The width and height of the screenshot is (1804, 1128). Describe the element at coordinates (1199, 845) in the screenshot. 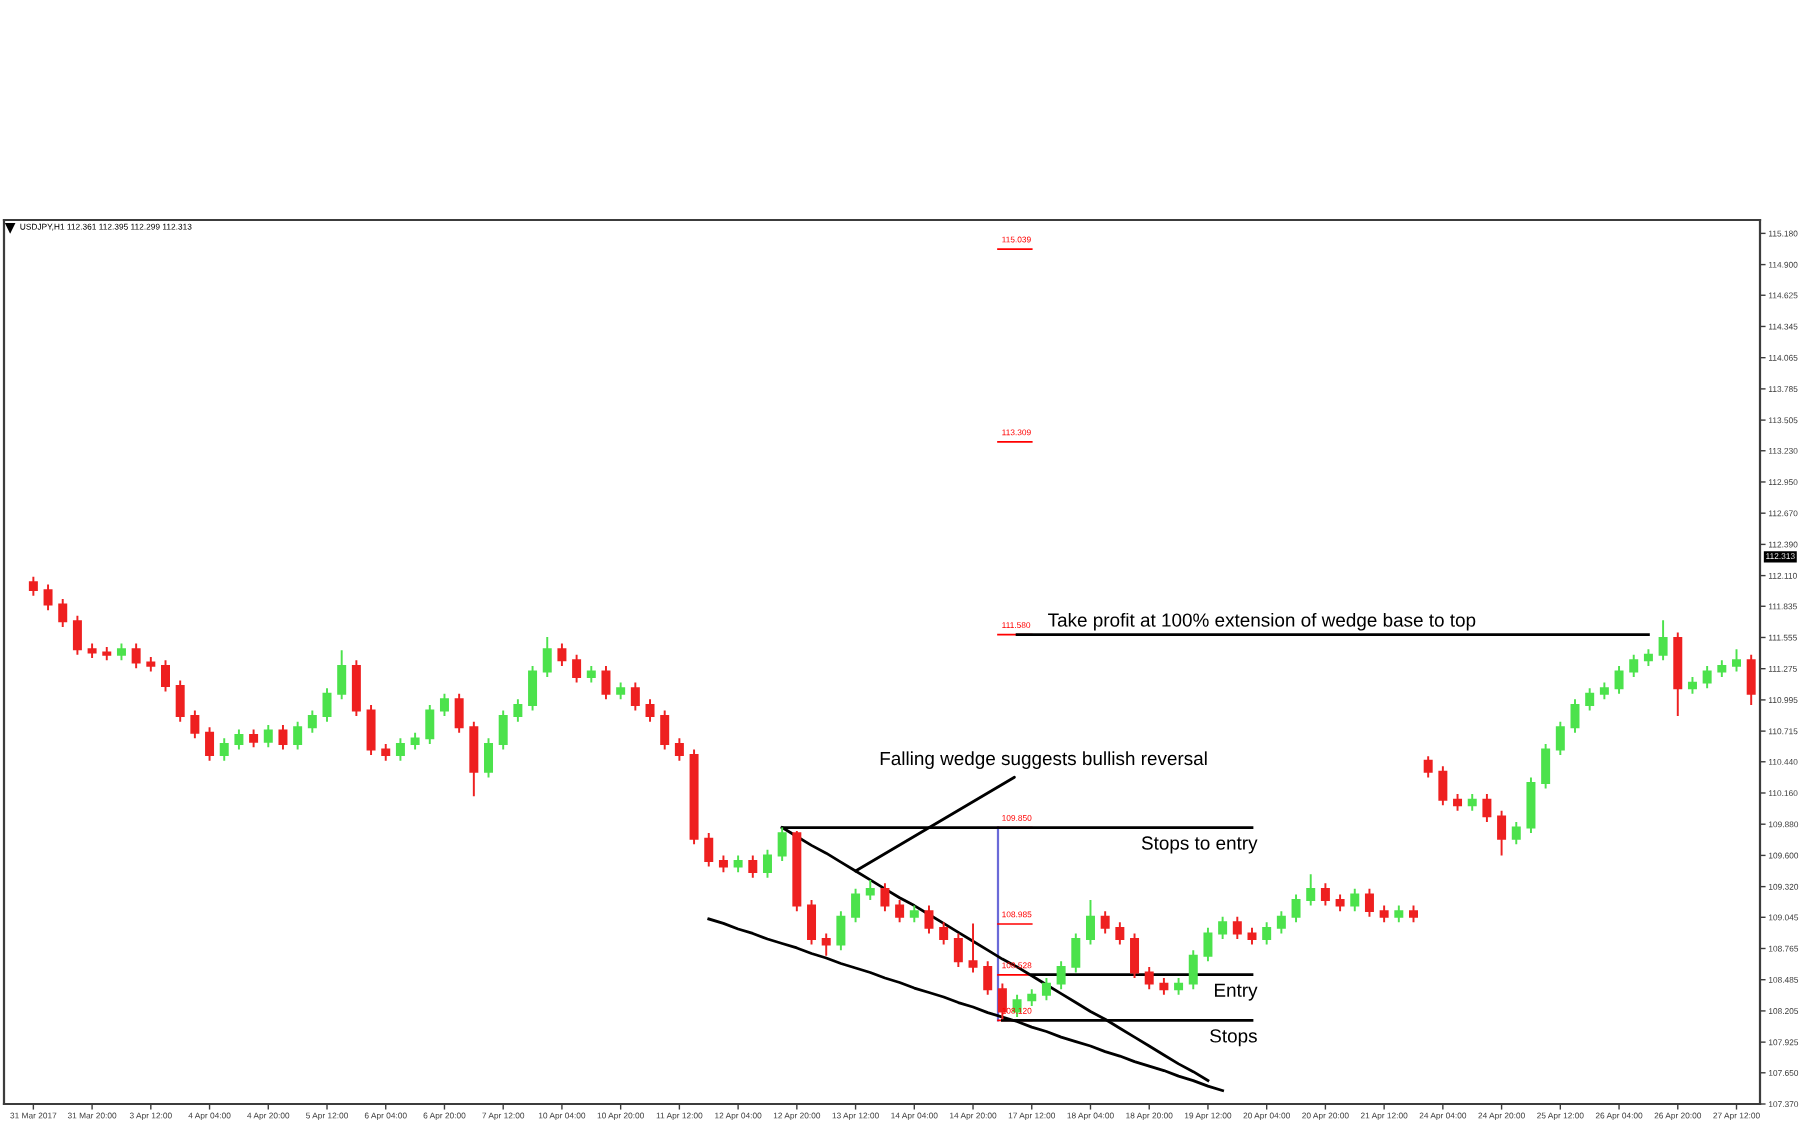

I see `series-label: Stops to entry` at that location.